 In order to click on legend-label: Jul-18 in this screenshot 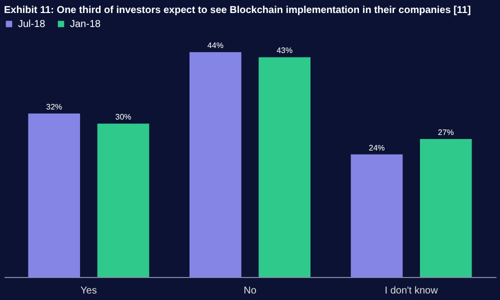, I will do `click(32, 24)`.